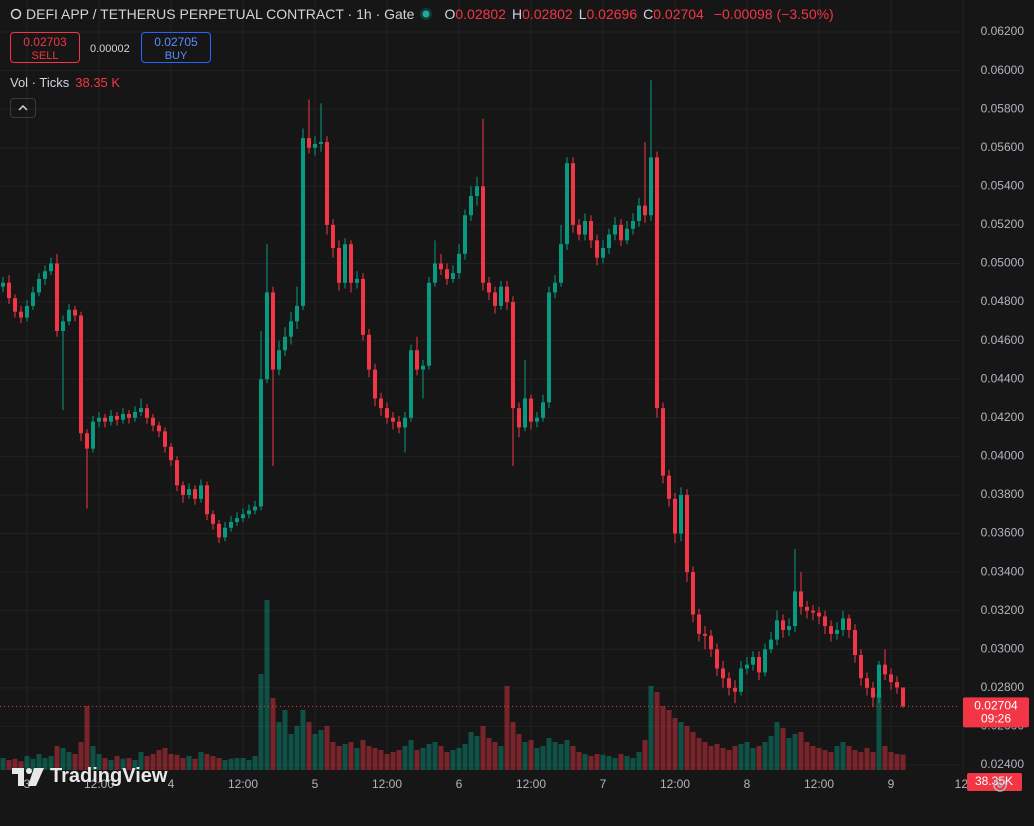  Describe the element at coordinates (28, 776) in the screenshot. I see `watermark-logo` at that location.